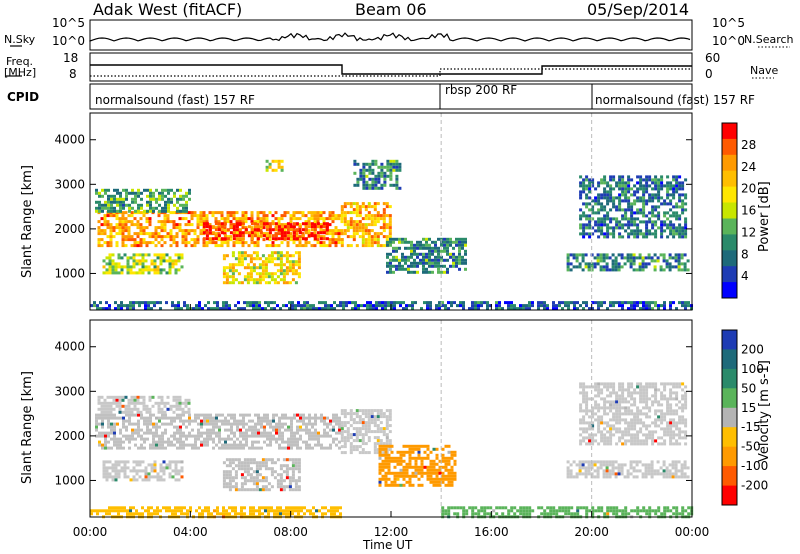 This screenshot has width=800, height=554. I want to click on nsky-label: N.Sky, so click(20, 39).